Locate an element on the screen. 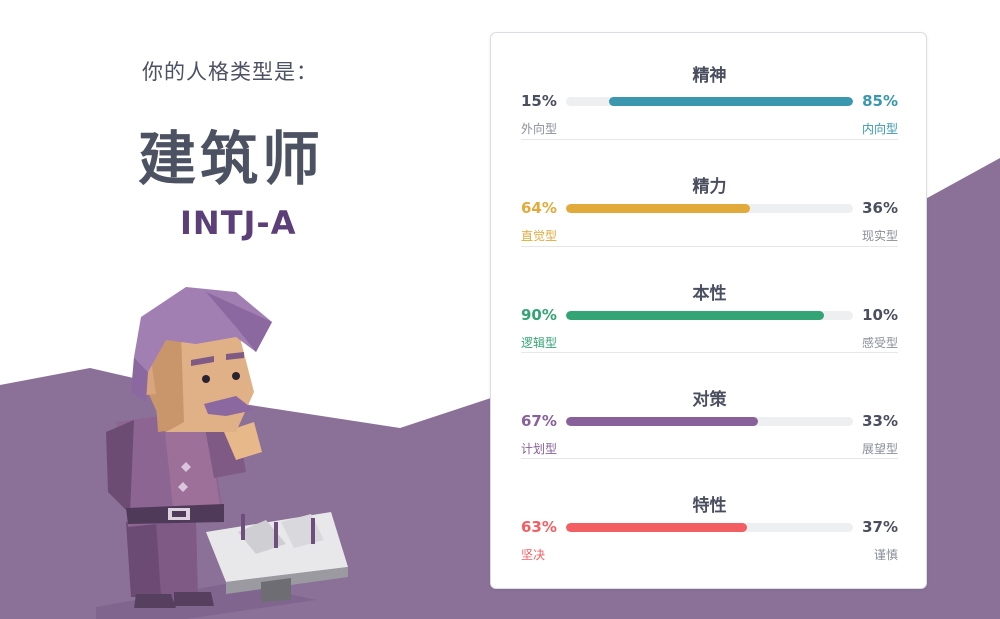 Image resolution: width=1000 pixels, height=619 pixels. trait-right-percent: 85% is located at coordinates (880, 101).